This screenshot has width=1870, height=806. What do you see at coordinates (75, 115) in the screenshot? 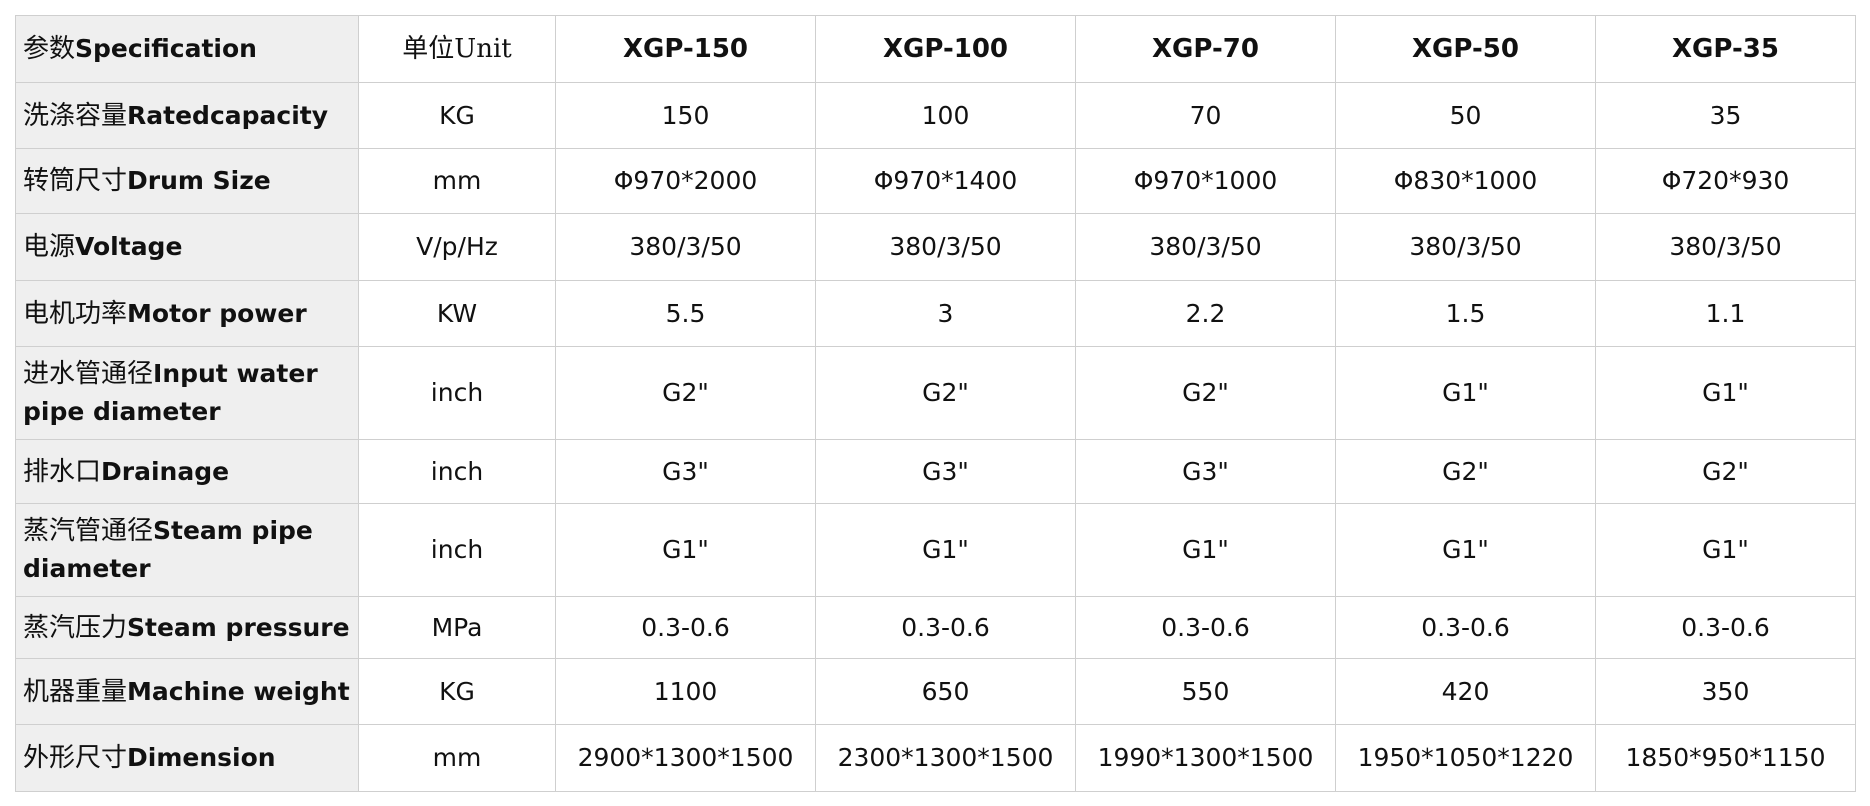
I see `label-cn: 洗涤容量` at bounding box center [75, 115].